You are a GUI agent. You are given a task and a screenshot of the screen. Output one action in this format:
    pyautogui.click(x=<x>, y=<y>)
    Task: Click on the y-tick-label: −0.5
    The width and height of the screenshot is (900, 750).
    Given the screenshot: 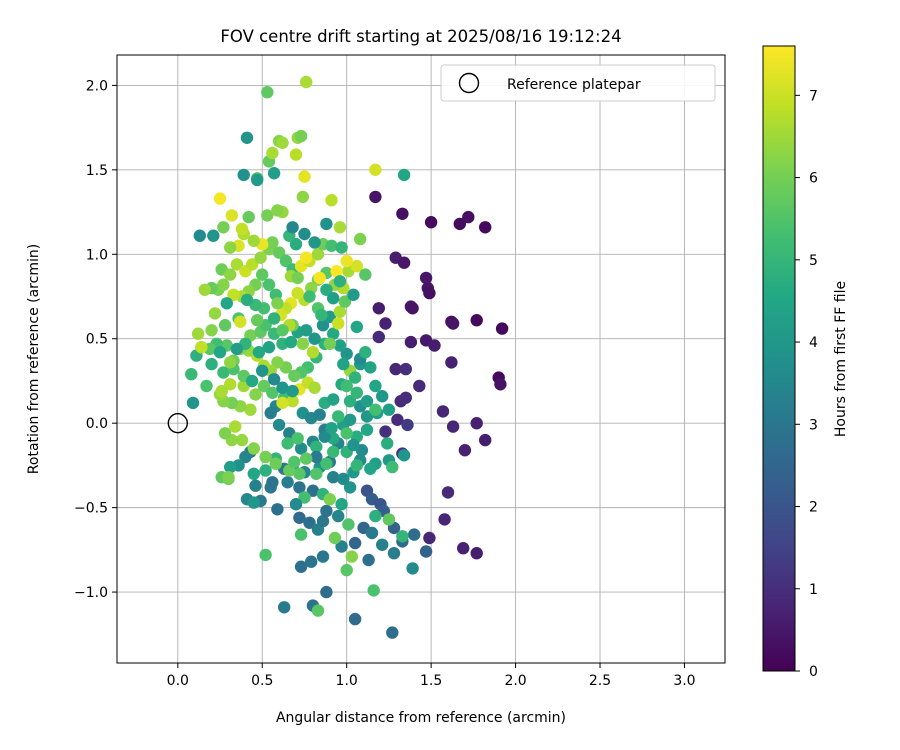 What is the action you would take?
    pyautogui.click(x=91, y=509)
    